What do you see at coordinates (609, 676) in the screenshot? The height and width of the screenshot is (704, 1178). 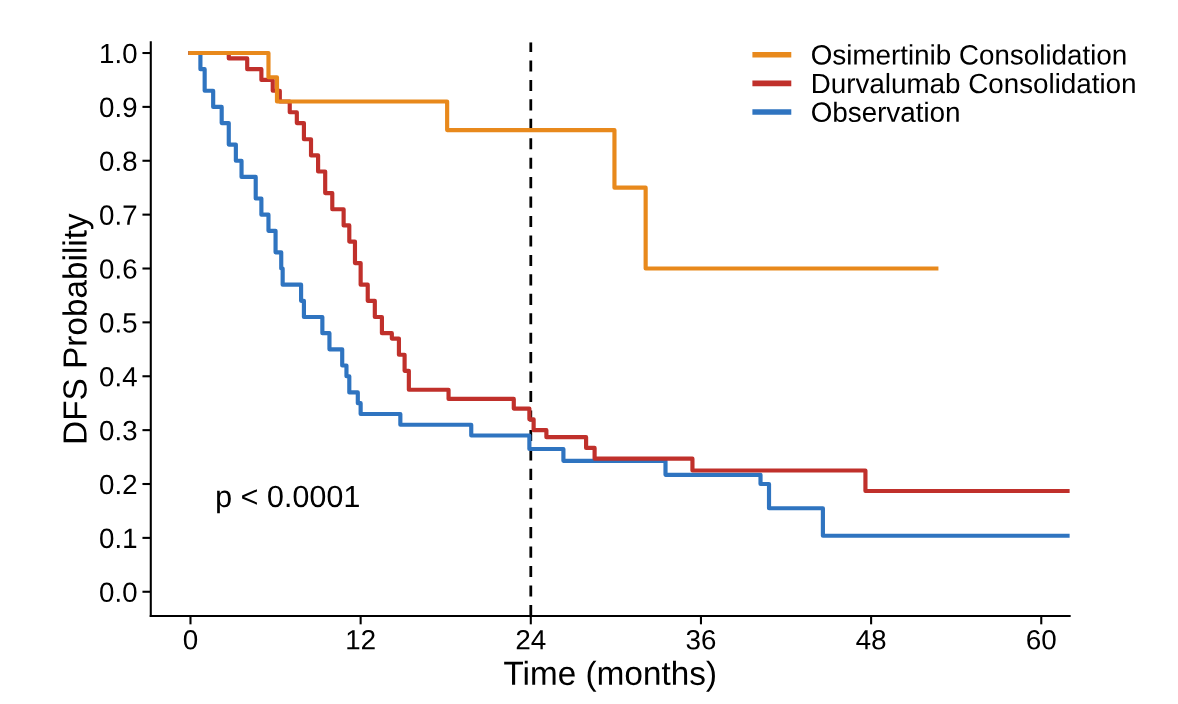 I see `x-axis-title: Time (months)` at bounding box center [609, 676].